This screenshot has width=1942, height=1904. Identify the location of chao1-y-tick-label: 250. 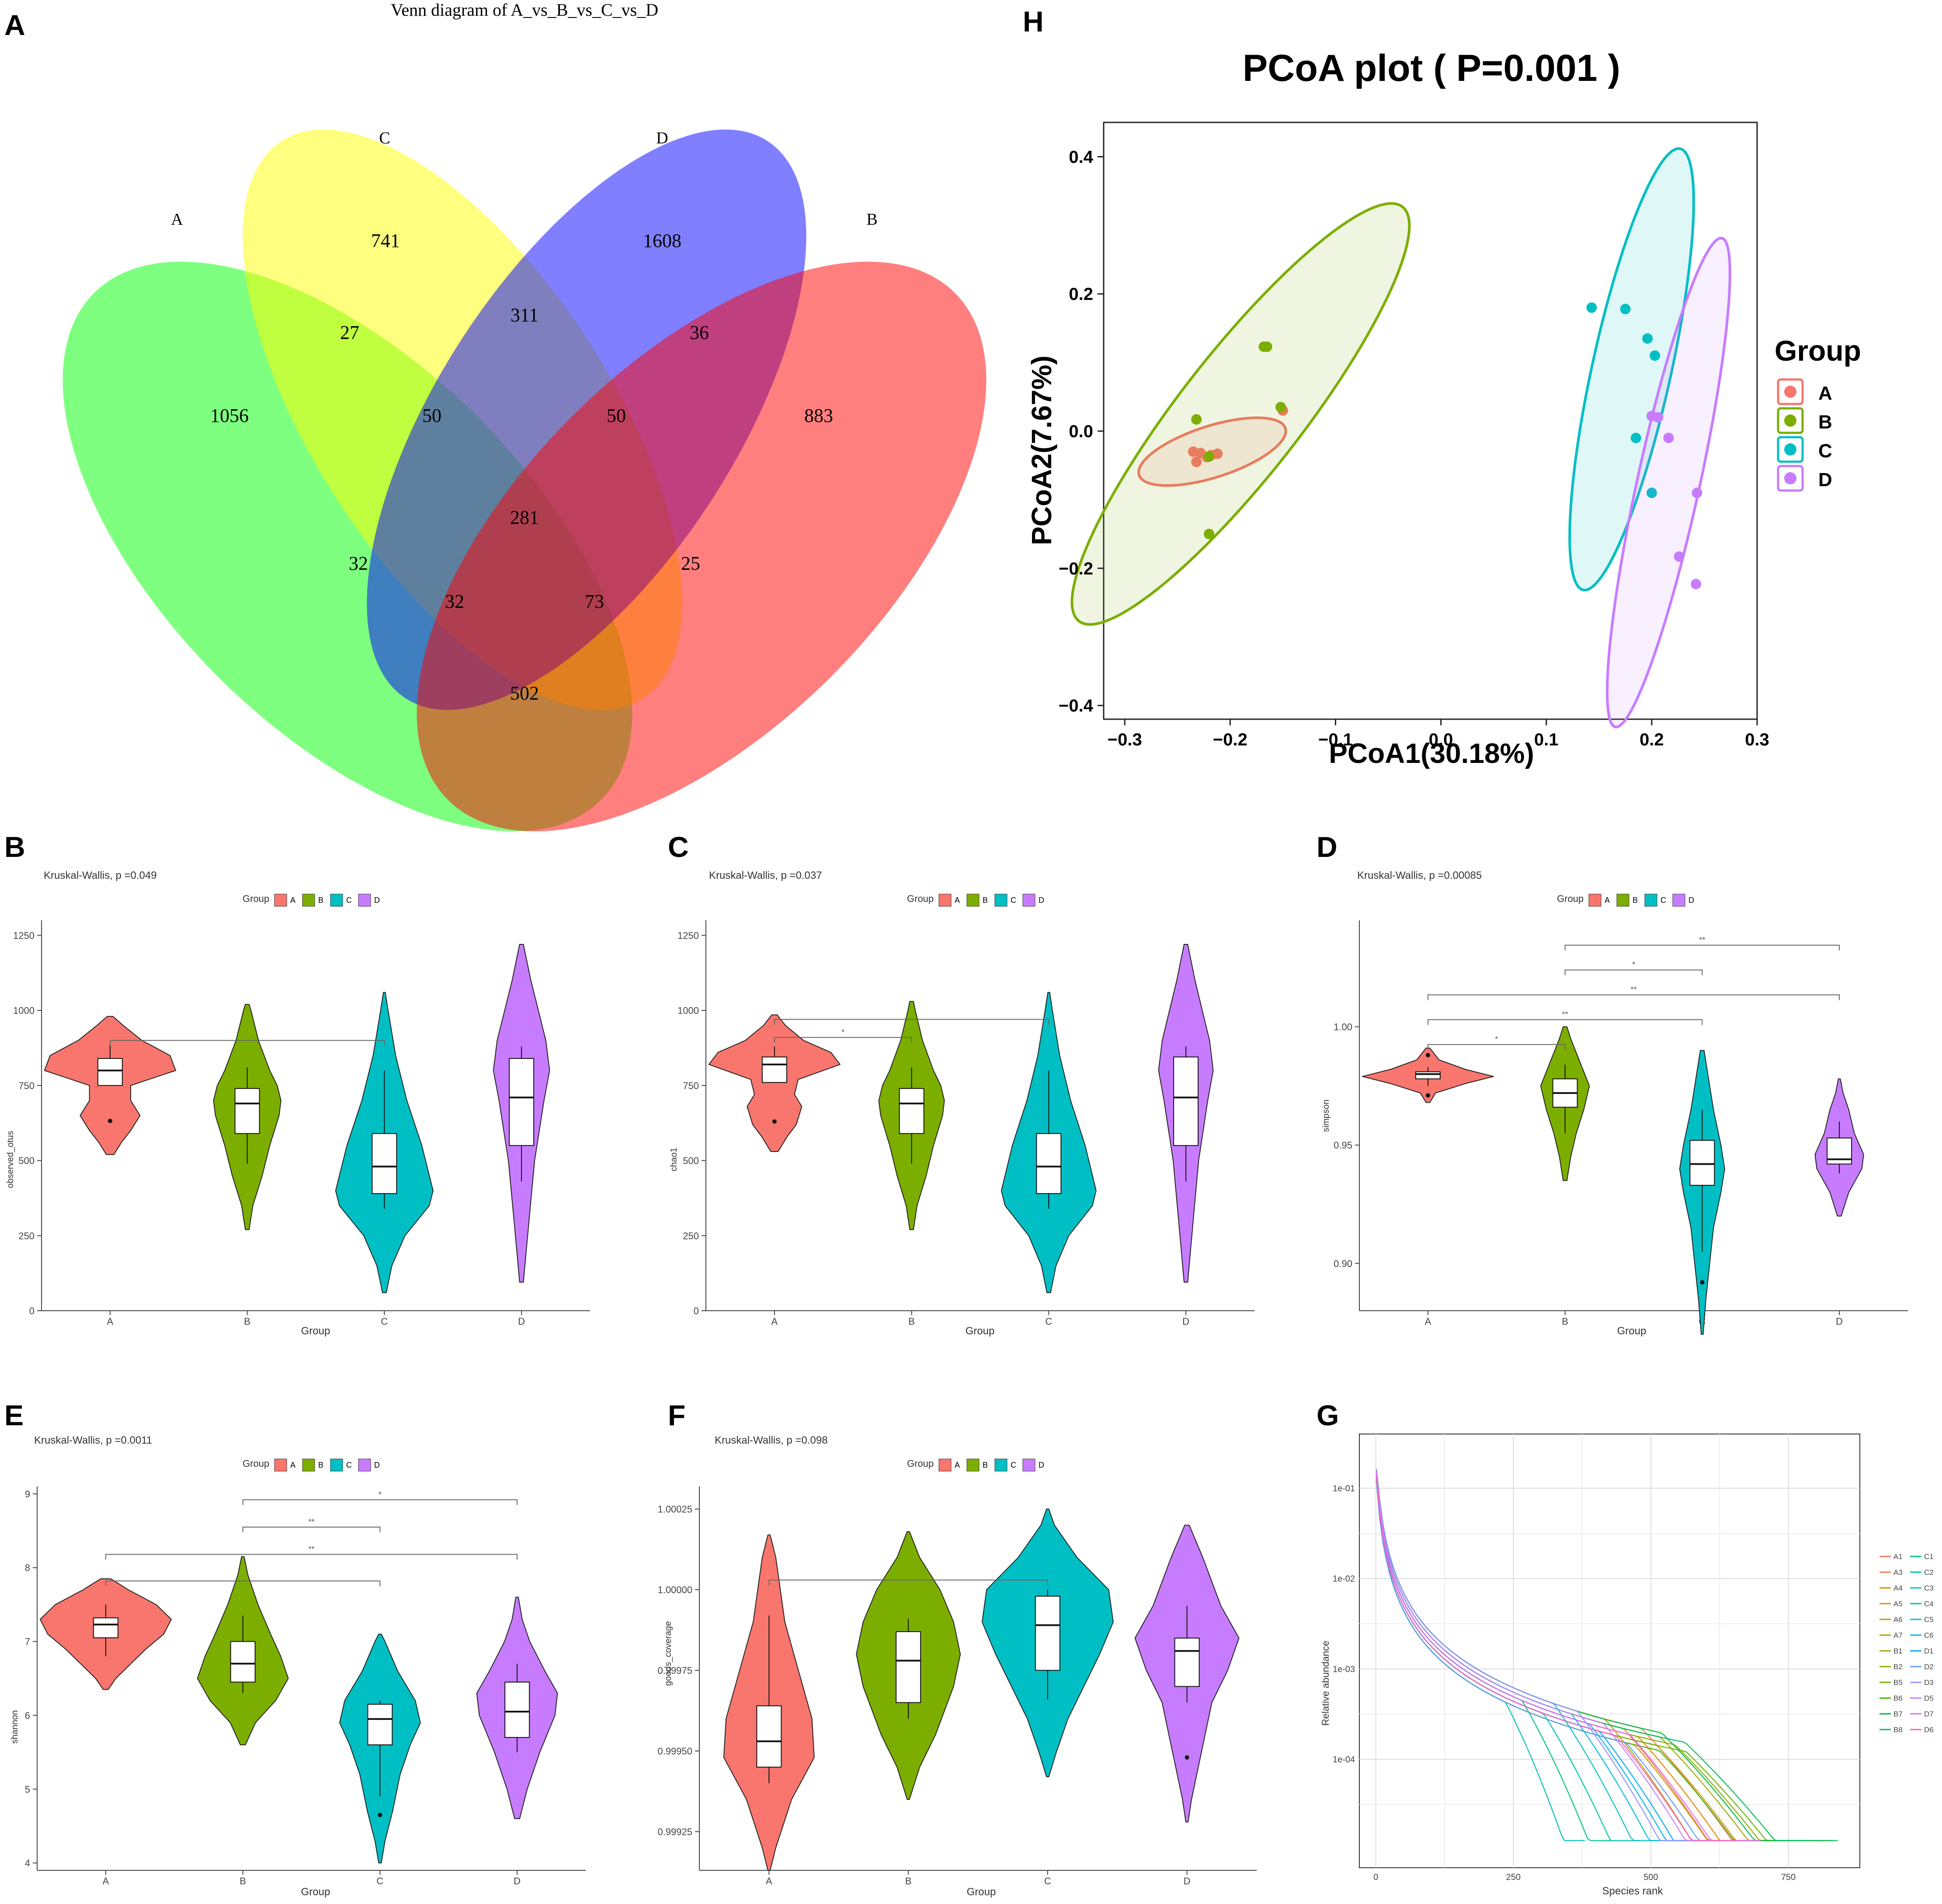
(691, 1235).